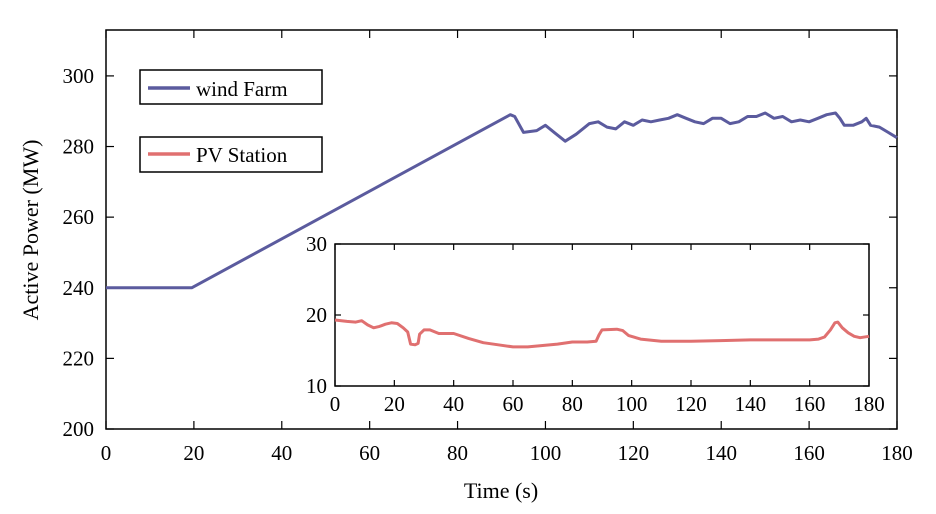 Image resolution: width=936 pixels, height=514 pixels. What do you see at coordinates (231, 121) in the screenshot?
I see `legend: wind Farm PV Station` at bounding box center [231, 121].